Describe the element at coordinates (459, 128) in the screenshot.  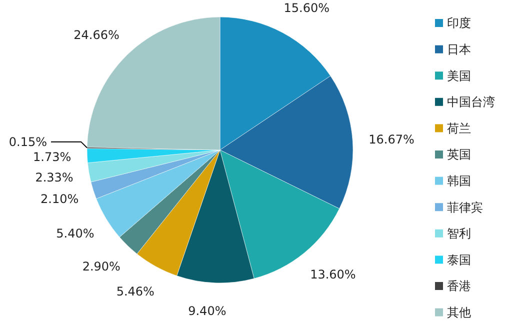
I see `legend-label: 荷兰` at that location.